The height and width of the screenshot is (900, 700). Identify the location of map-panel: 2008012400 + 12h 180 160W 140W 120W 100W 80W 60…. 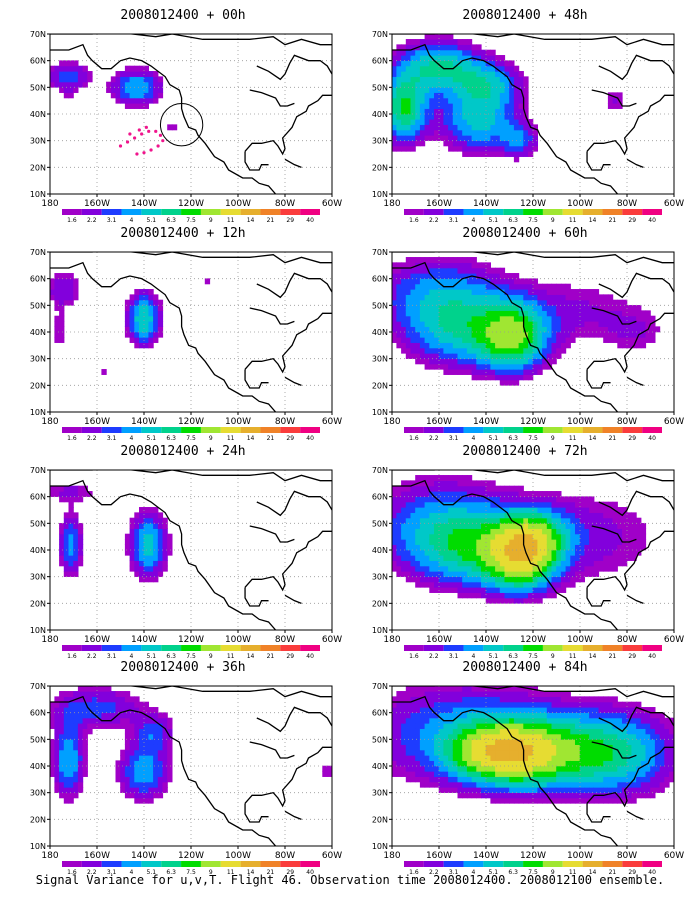
(183, 334).